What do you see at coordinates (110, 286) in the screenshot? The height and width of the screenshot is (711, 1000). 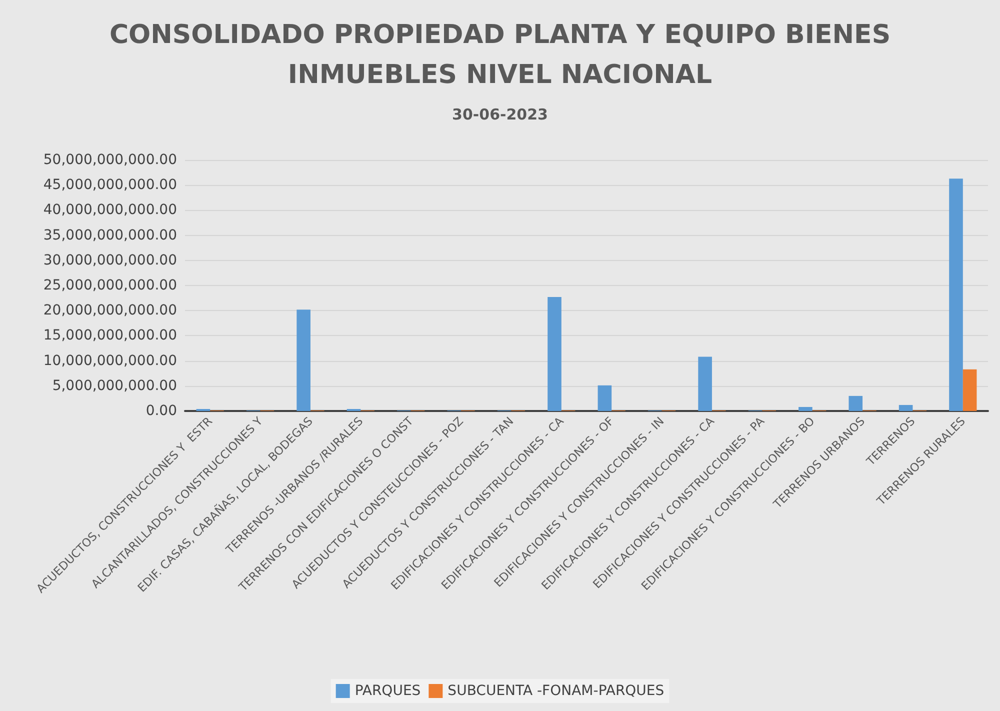 I see `y-tick-label: 25,000,000,000.00` at bounding box center [110, 286].